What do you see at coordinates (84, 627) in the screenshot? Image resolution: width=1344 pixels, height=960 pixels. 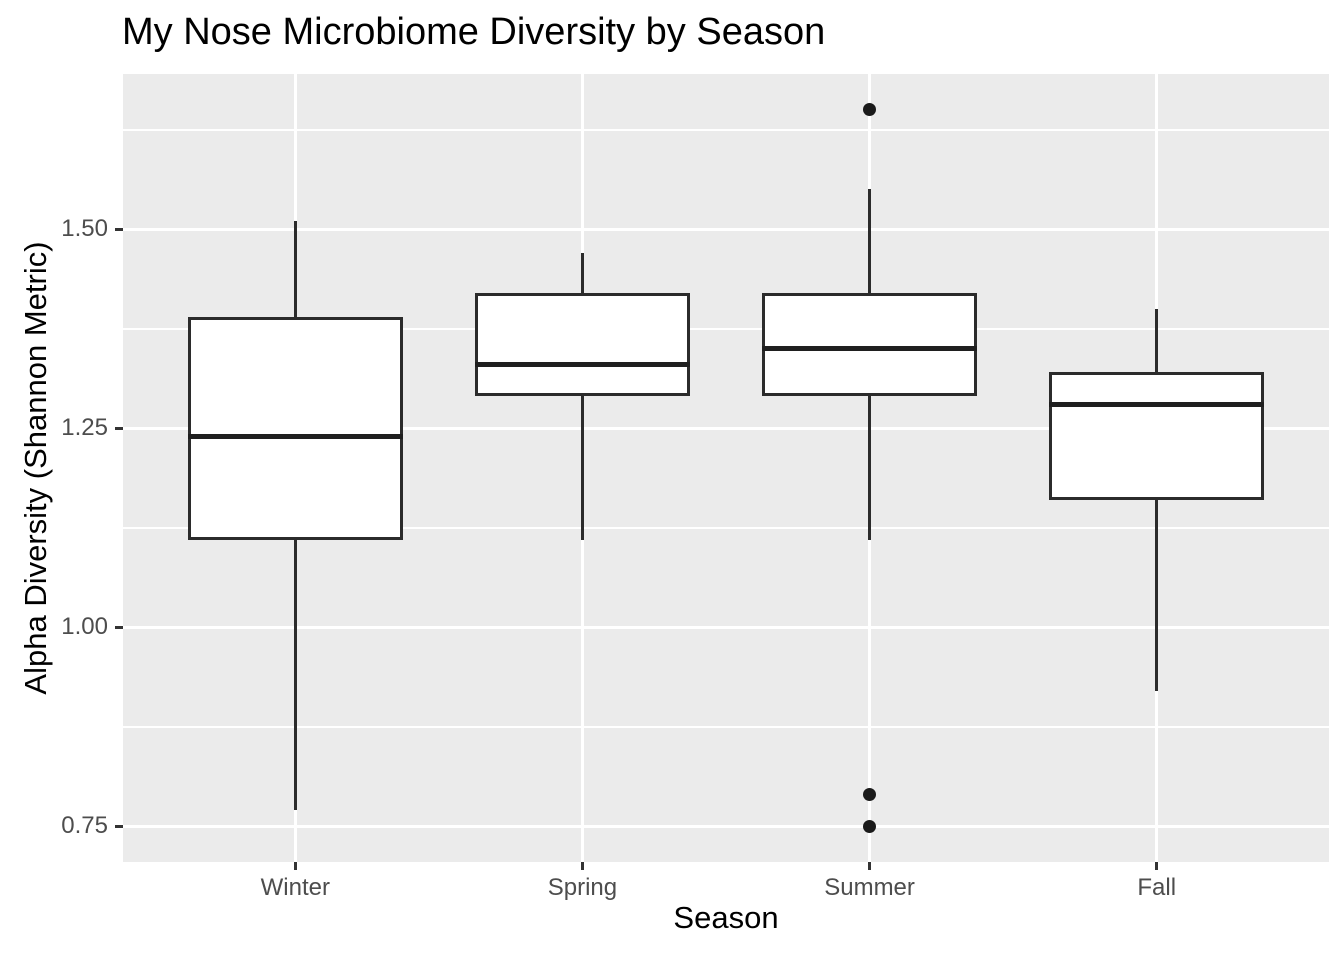 I see `y-tick-label: 1.00` at bounding box center [84, 627].